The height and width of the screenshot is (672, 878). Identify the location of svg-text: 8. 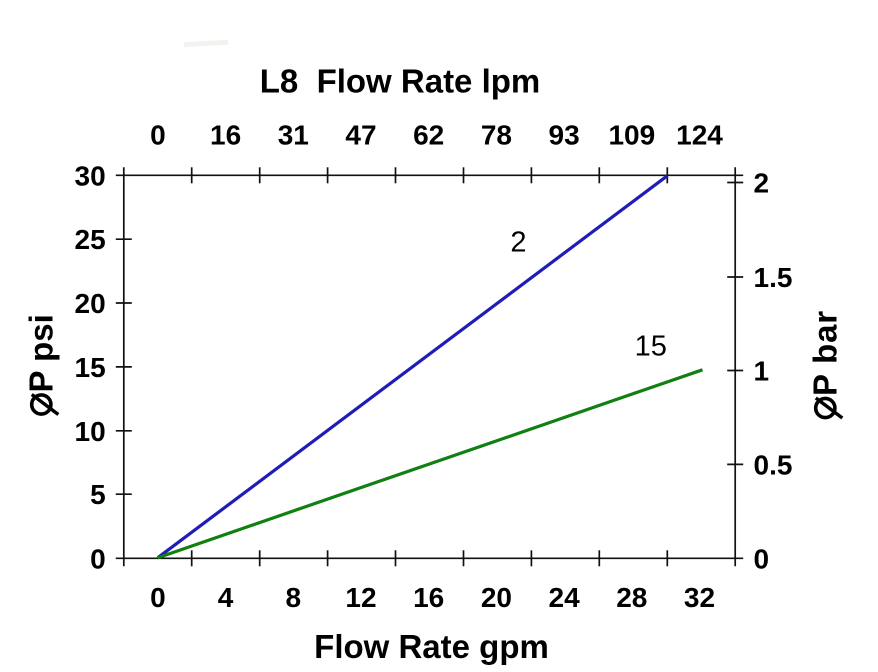
(294, 597).